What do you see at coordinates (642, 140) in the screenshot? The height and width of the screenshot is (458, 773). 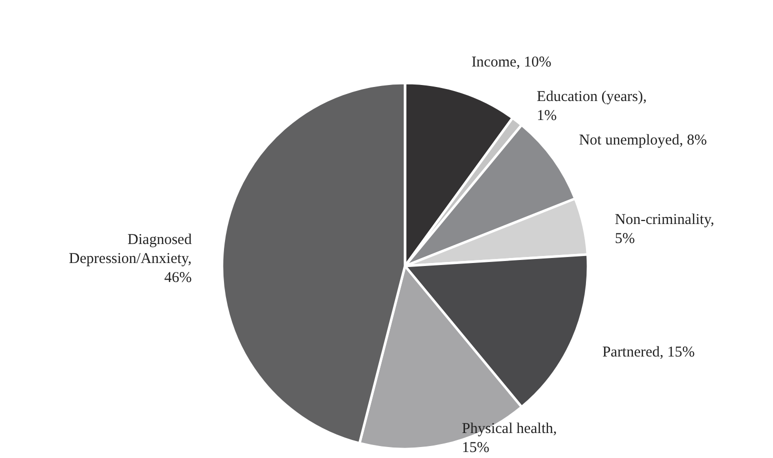 I see `slice-label: Not unemployed, 8%` at bounding box center [642, 140].